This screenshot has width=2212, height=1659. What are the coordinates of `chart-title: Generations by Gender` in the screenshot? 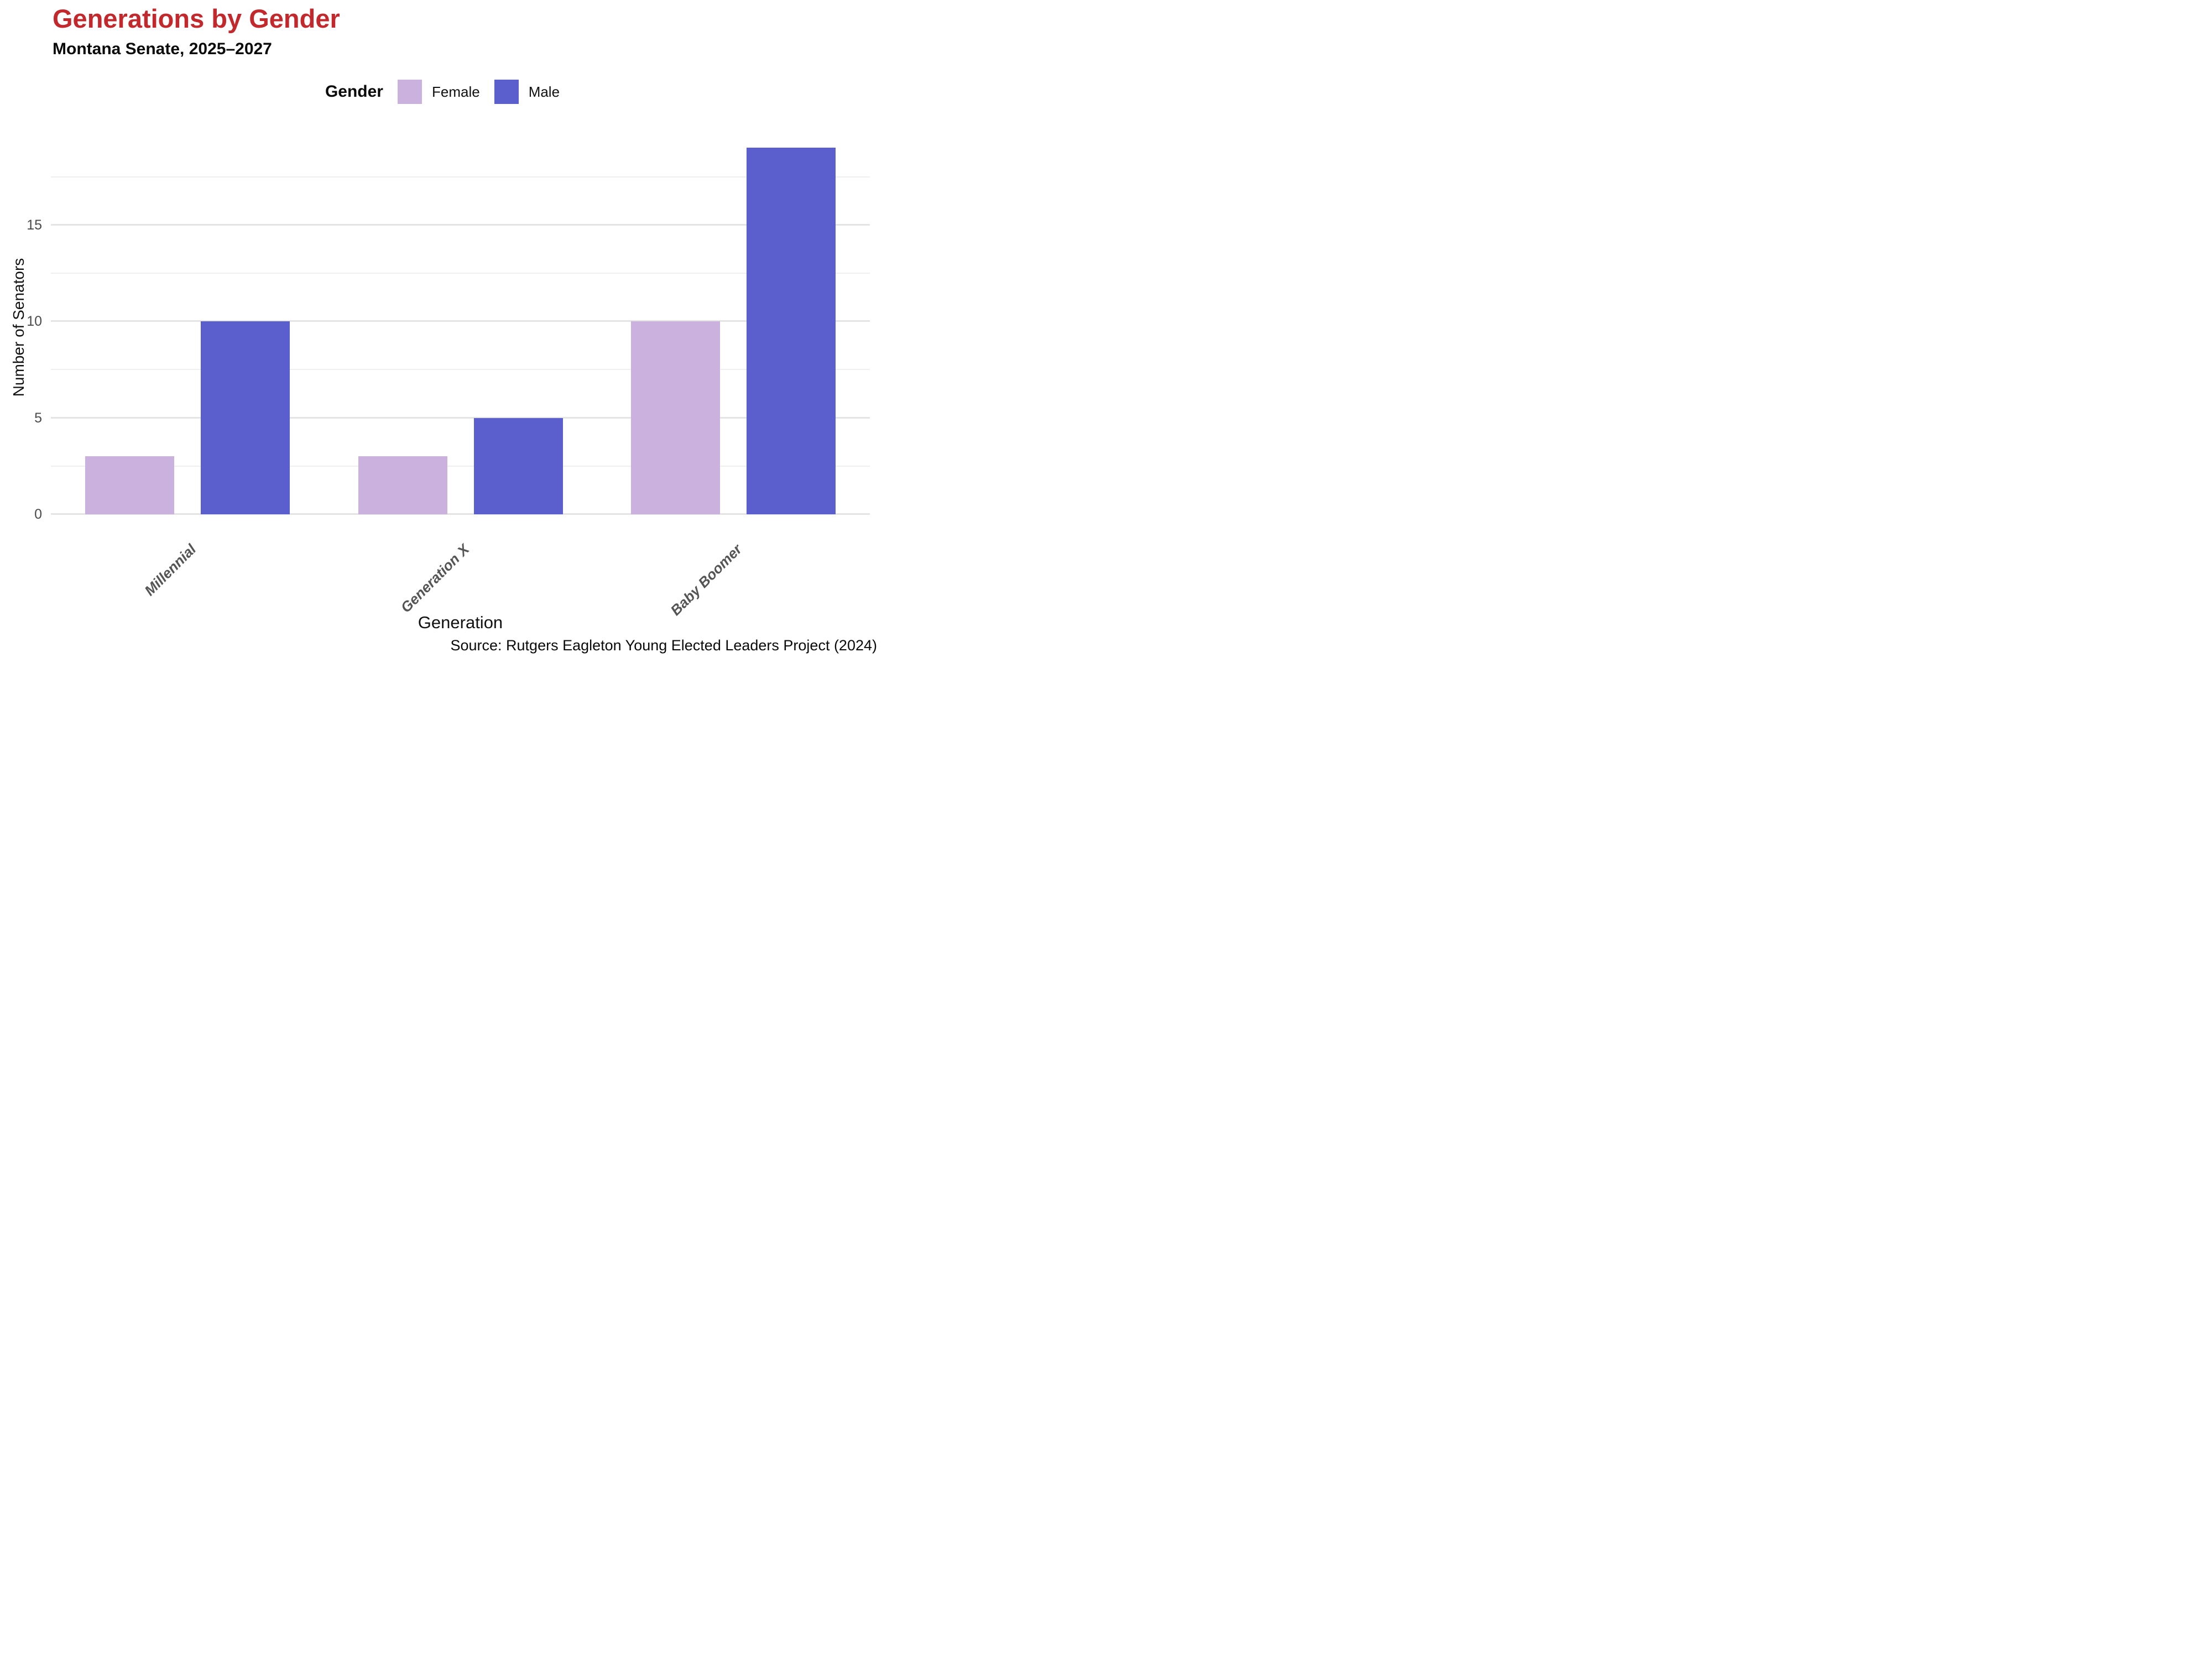 It's located at (197, 18).